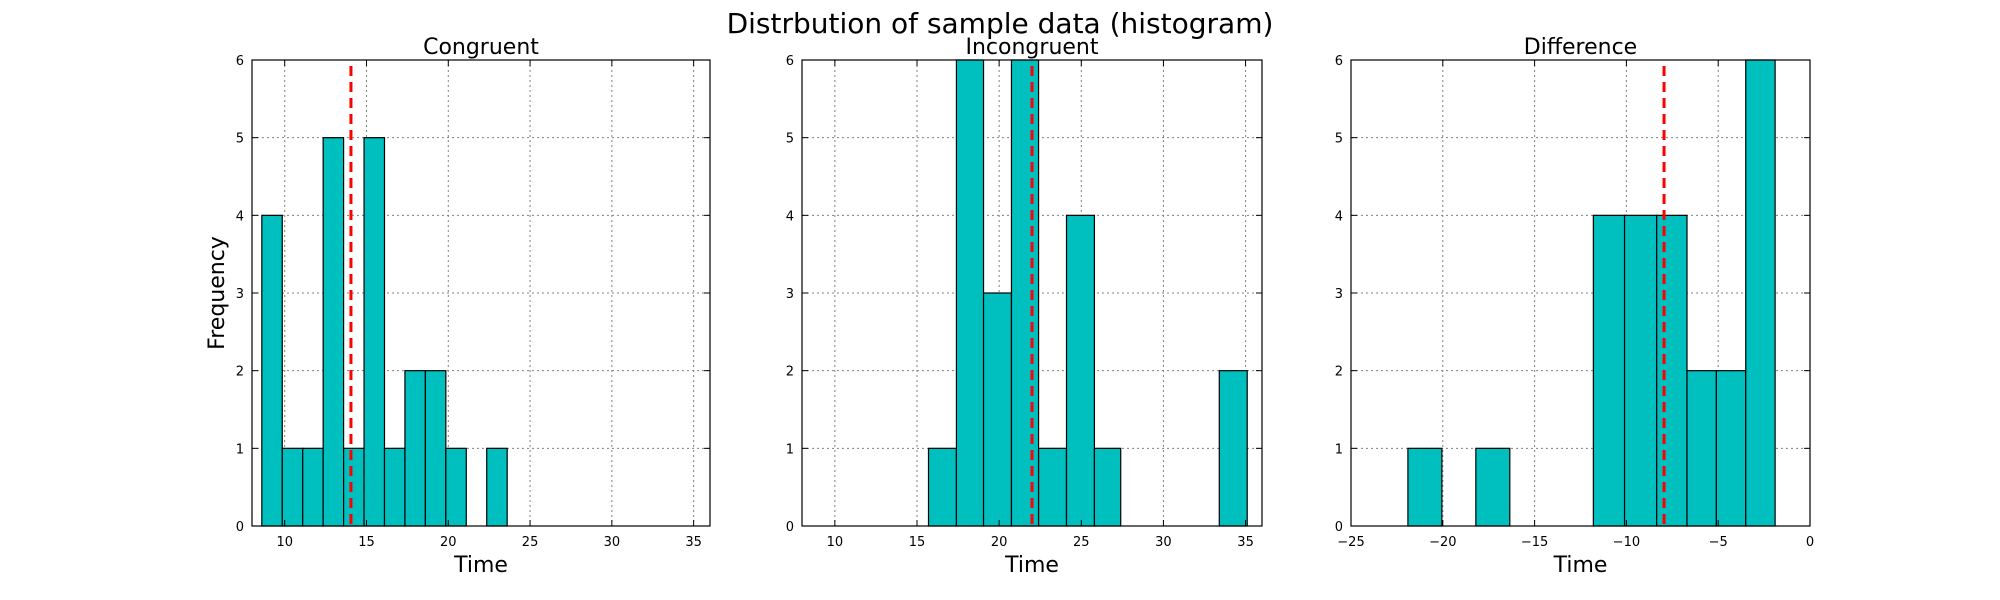 This screenshot has height=600, width=2000. What do you see at coordinates (1580, 47) in the screenshot?
I see `subplot-title: Difference` at bounding box center [1580, 47].